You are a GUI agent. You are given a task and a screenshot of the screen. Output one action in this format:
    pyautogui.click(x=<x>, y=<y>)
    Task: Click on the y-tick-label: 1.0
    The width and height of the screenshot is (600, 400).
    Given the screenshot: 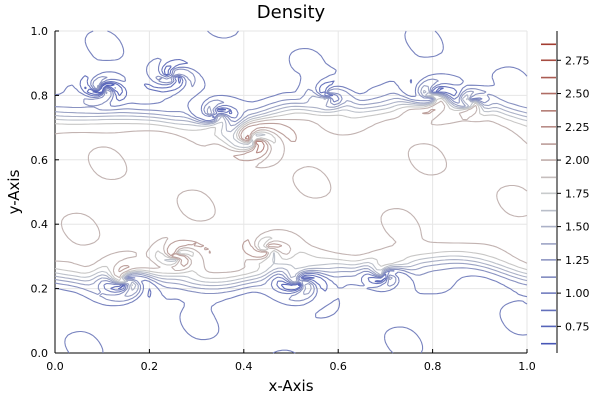 What is the action you would take?
    pyautogui.click(x=40, y=31)
    